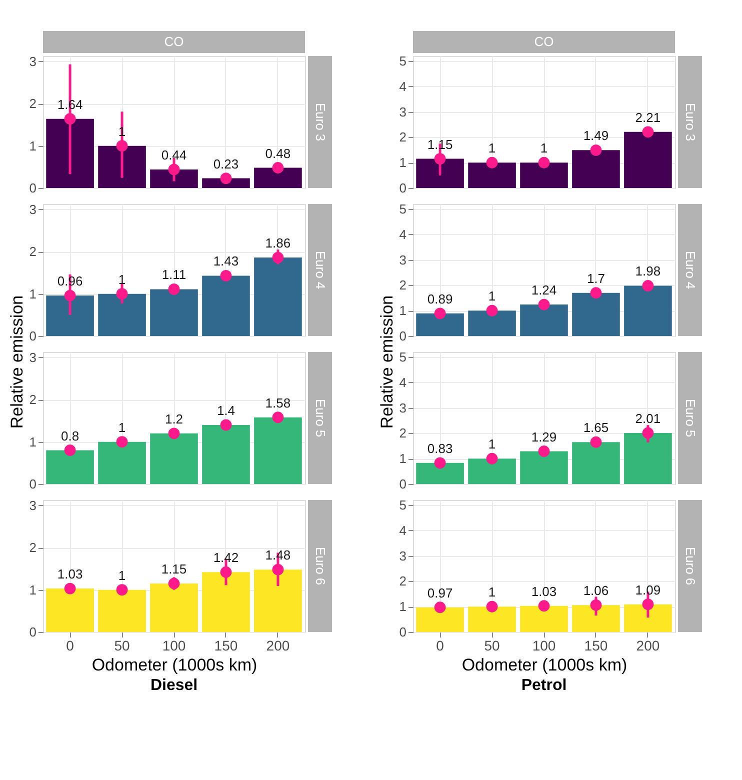 This screenshot has height=780, width=742. Describe the element at coordinates (648, 646) in the screenshot. I see `x-tick-label: 200` at that location.